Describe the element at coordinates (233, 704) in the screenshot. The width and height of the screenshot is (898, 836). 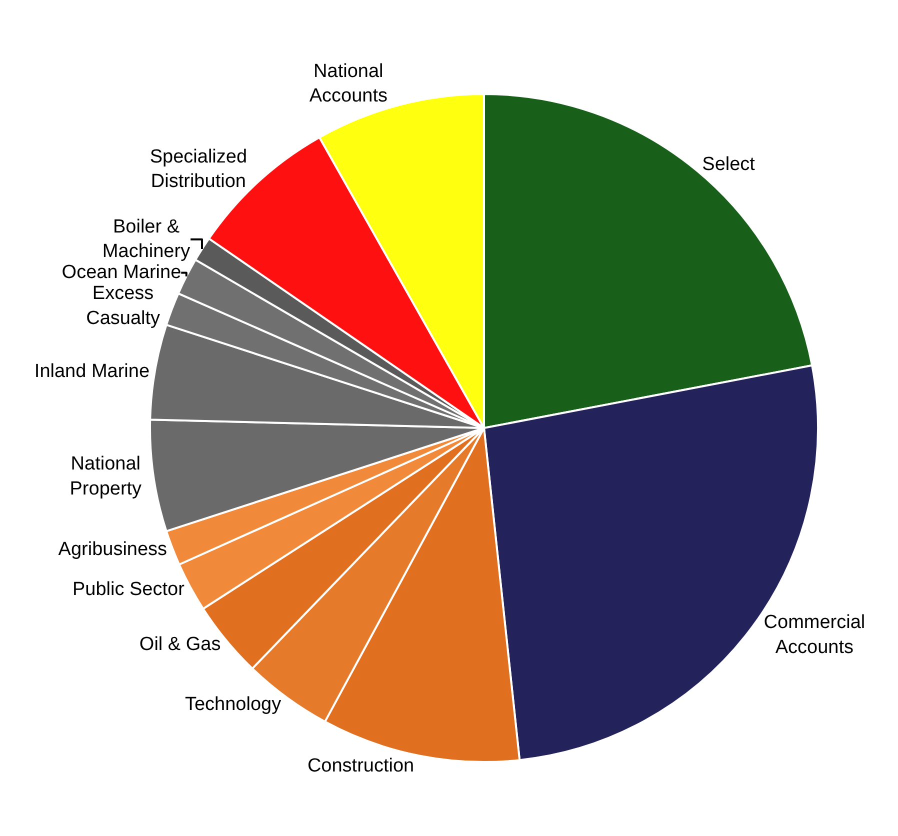
I see `slice-label: Technology` at that location.